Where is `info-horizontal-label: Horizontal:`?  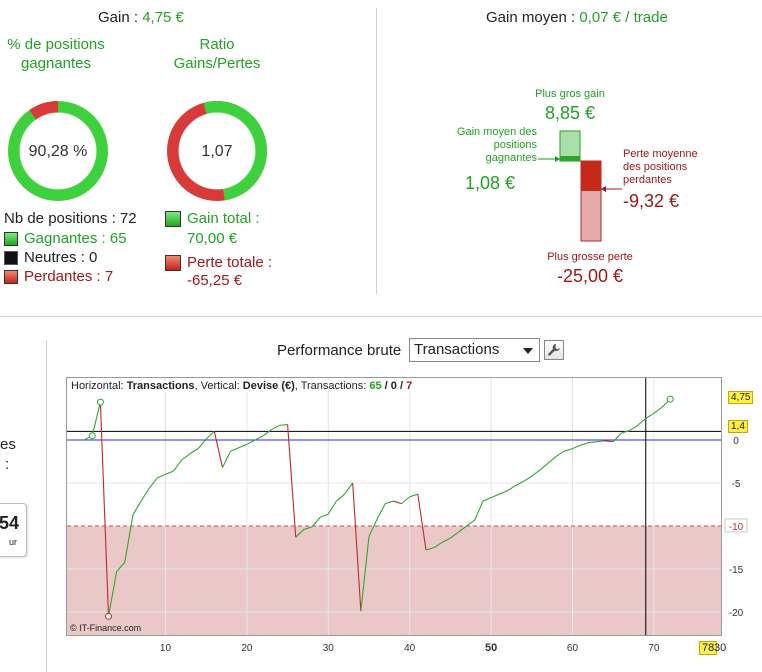 info-horizontal-label: Horizontal: is located at coordinates (99, 386).